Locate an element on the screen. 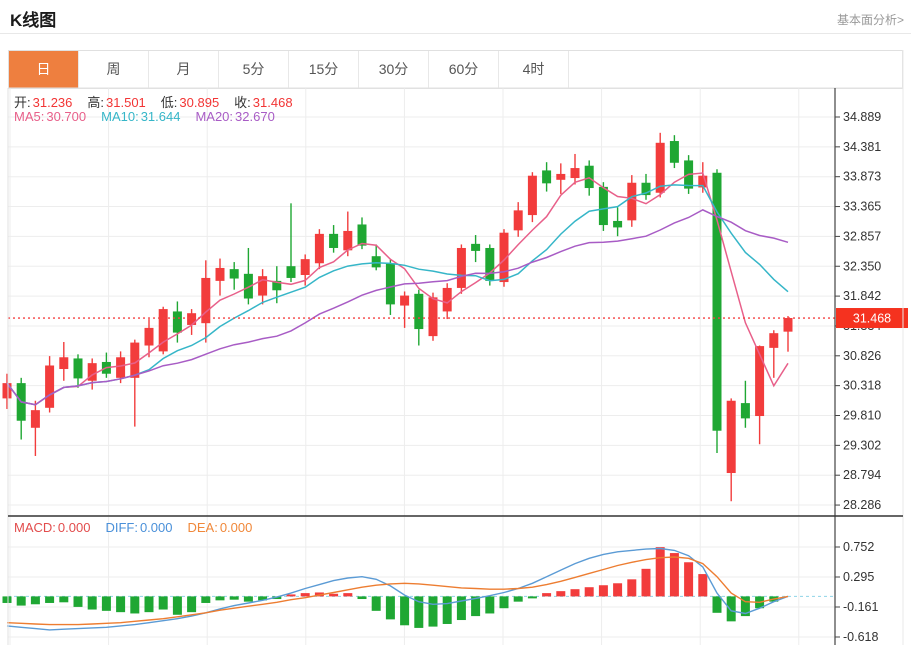  legend-item: 高: 31.501 is located at coordinates (116, 102).